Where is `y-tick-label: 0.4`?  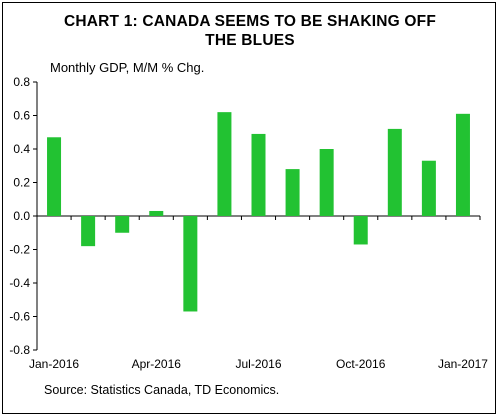
y-tick-label: 0.4 is located at coordinates (21, 149).